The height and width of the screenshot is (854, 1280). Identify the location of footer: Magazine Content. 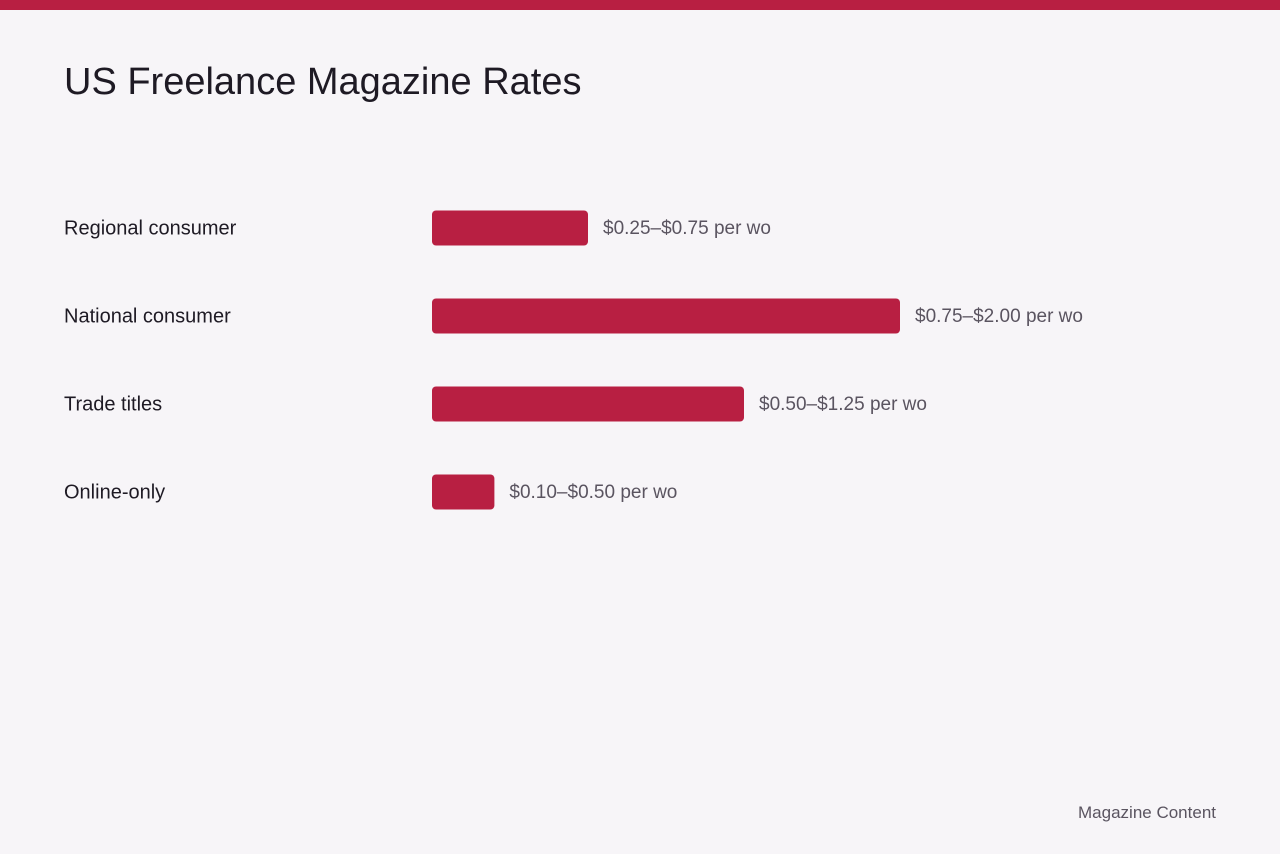
(1147, 812).